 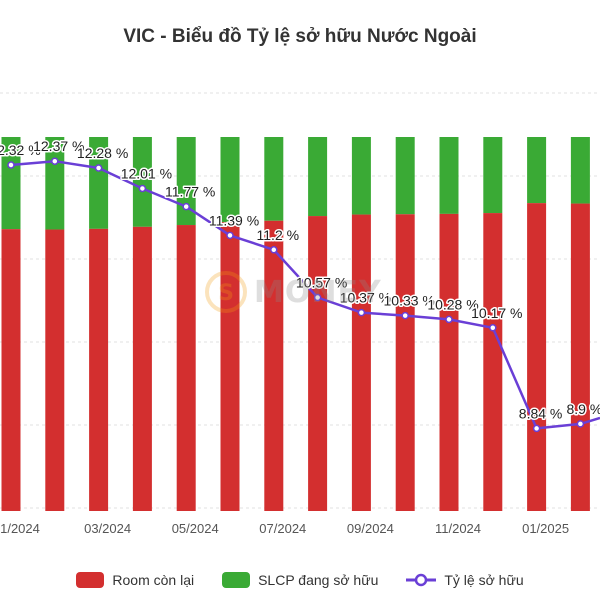 I want to click on data-label: 11.39 %, so click(x=234, y=220).